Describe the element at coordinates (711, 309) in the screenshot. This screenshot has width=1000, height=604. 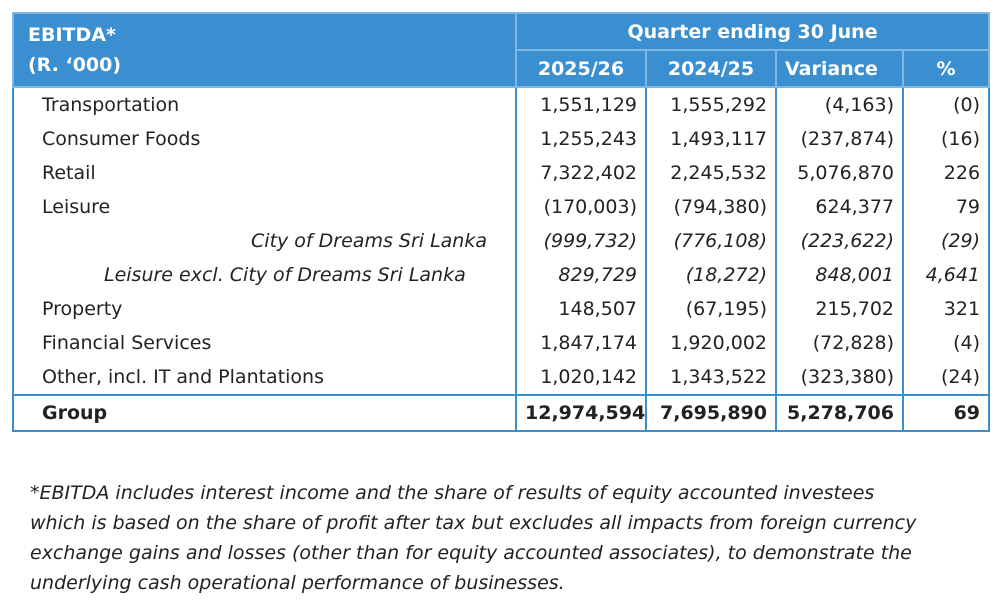
I see `cell: (67,195)` at that location.